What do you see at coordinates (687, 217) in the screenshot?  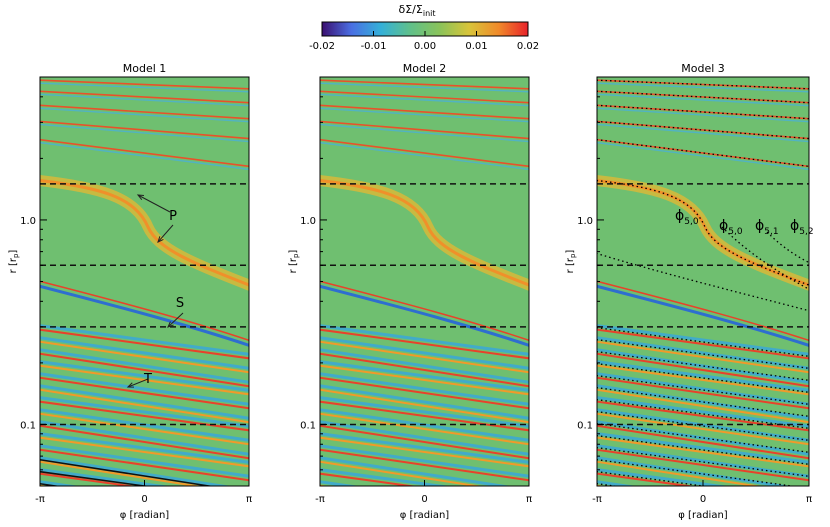 I see `phi-mode-label: ϕ5,0` at bounding box center [687, 217].